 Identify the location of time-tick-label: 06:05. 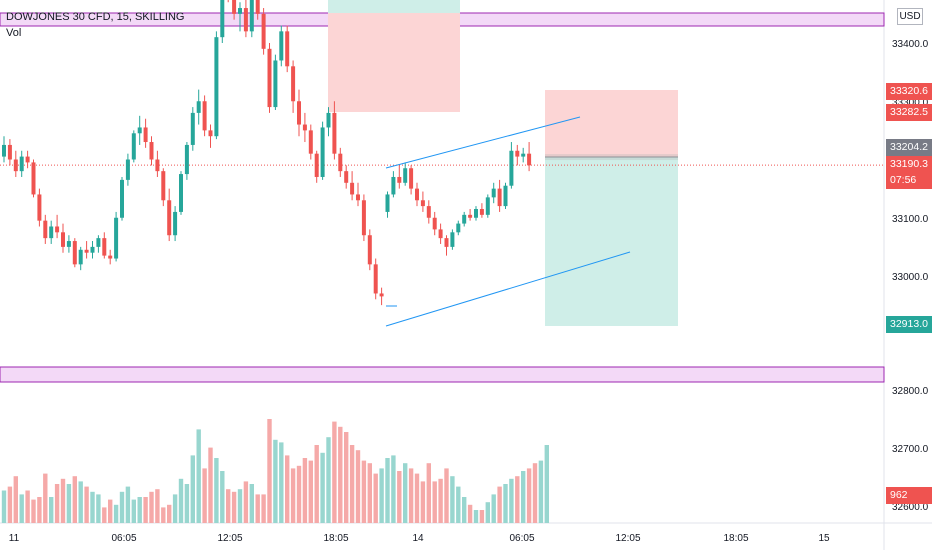
(521, 538).